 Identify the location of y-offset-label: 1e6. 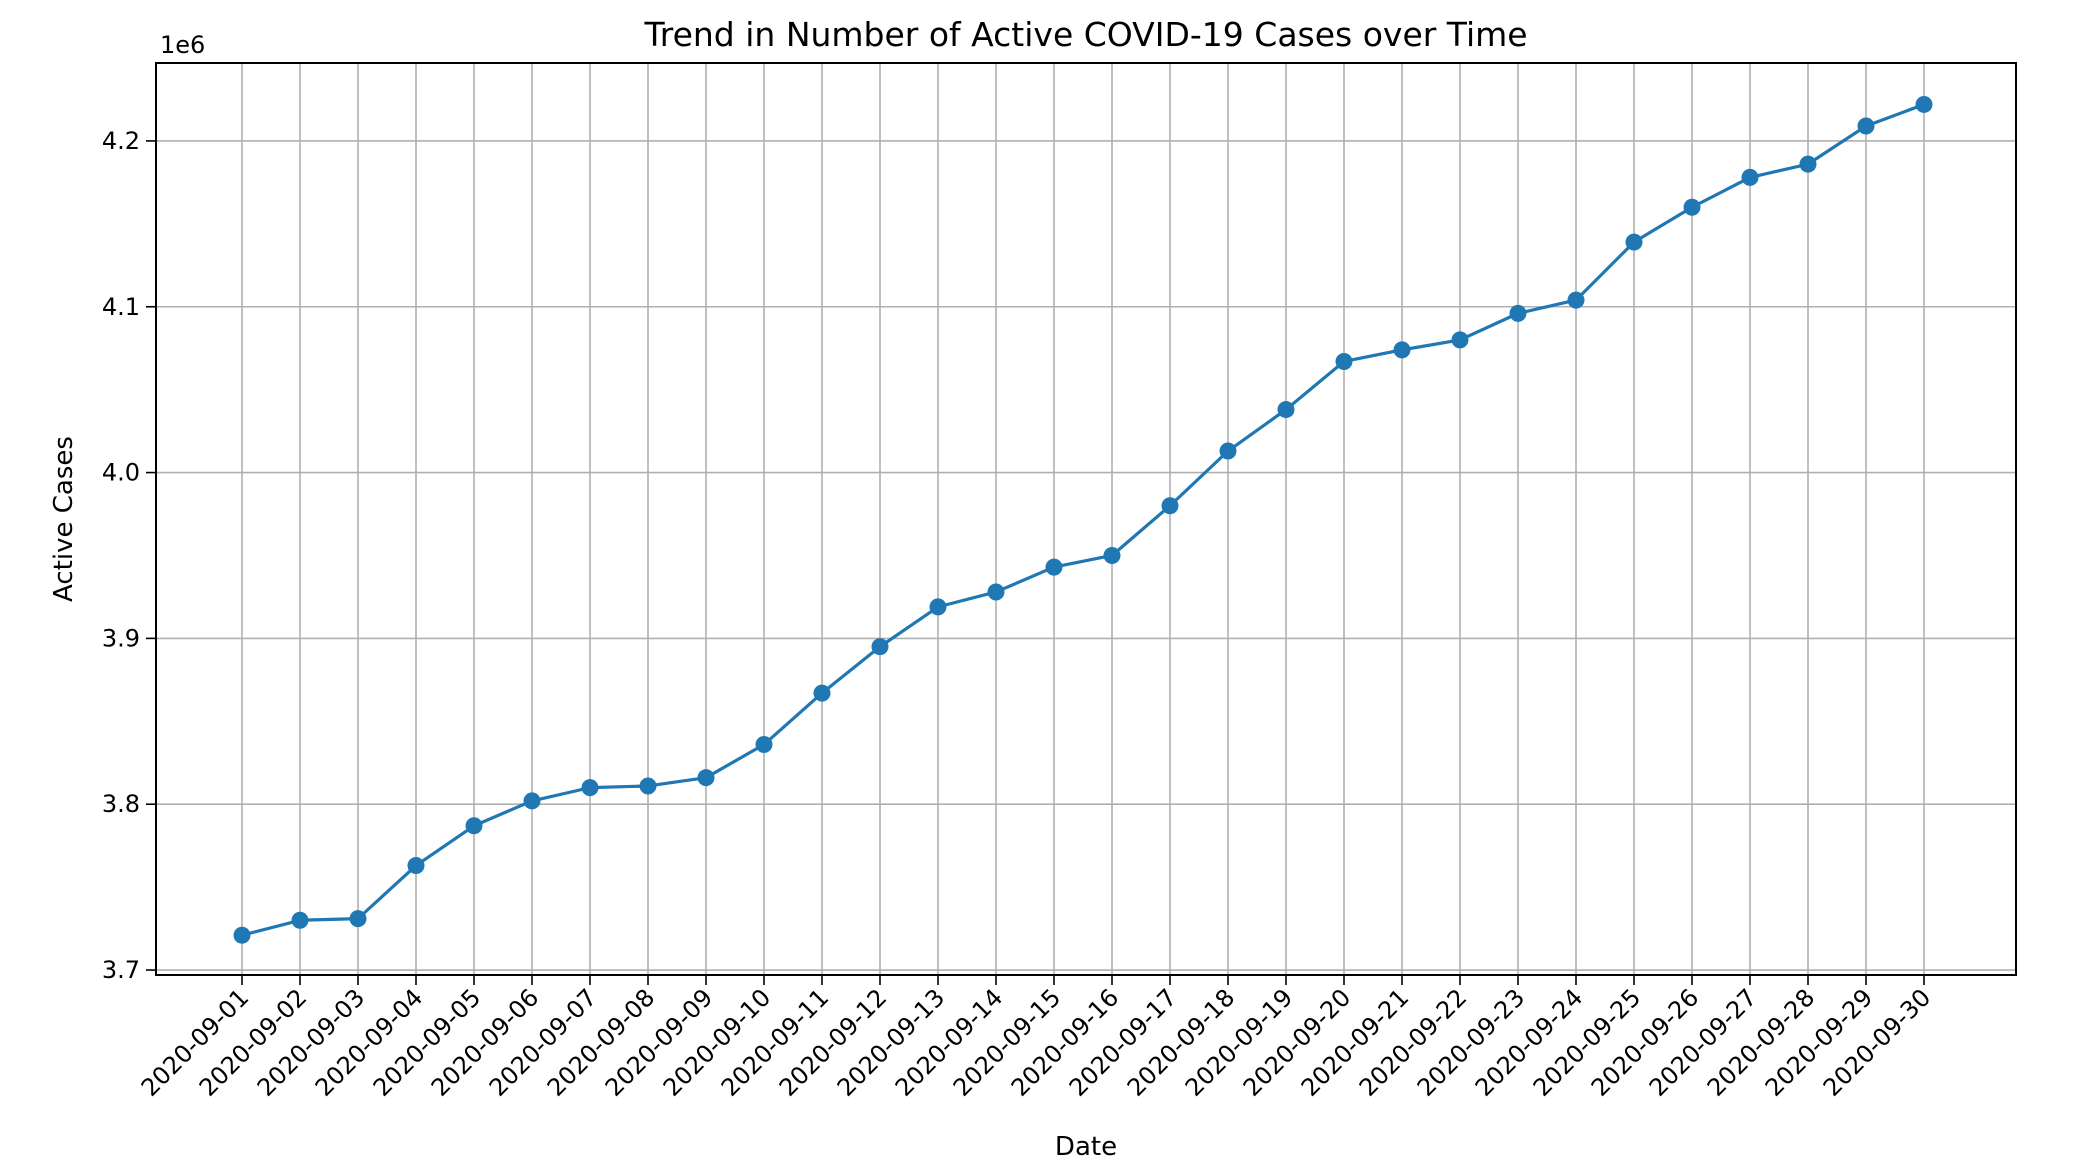
(182, 45).